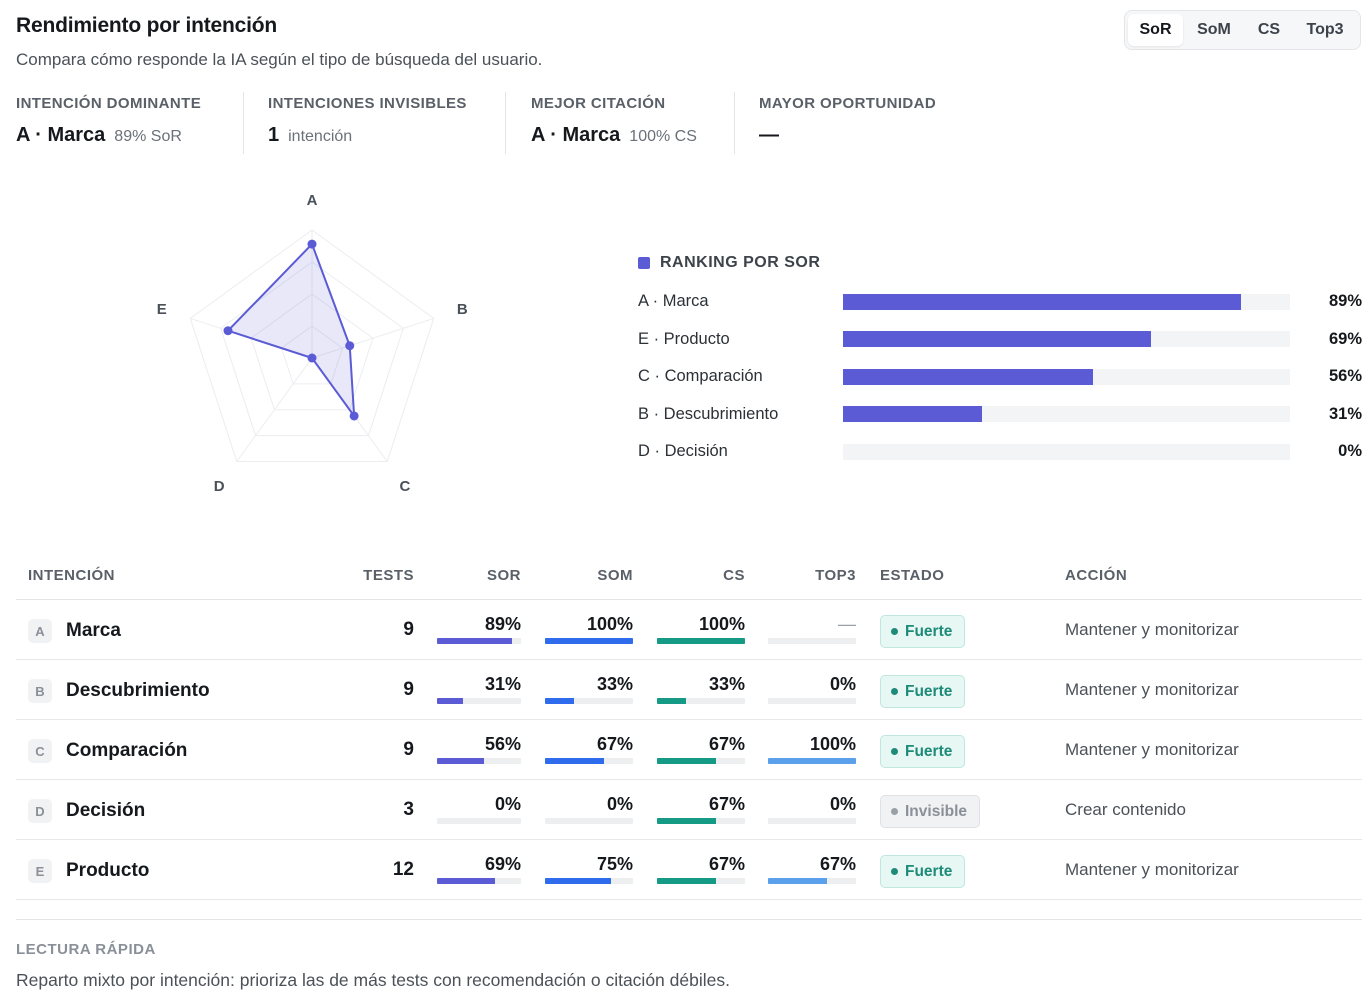  Describe the element at coordinates (86, 949) in the screenshot. I see `quick-read-label: LECTURA RÁPIDA` at that location.